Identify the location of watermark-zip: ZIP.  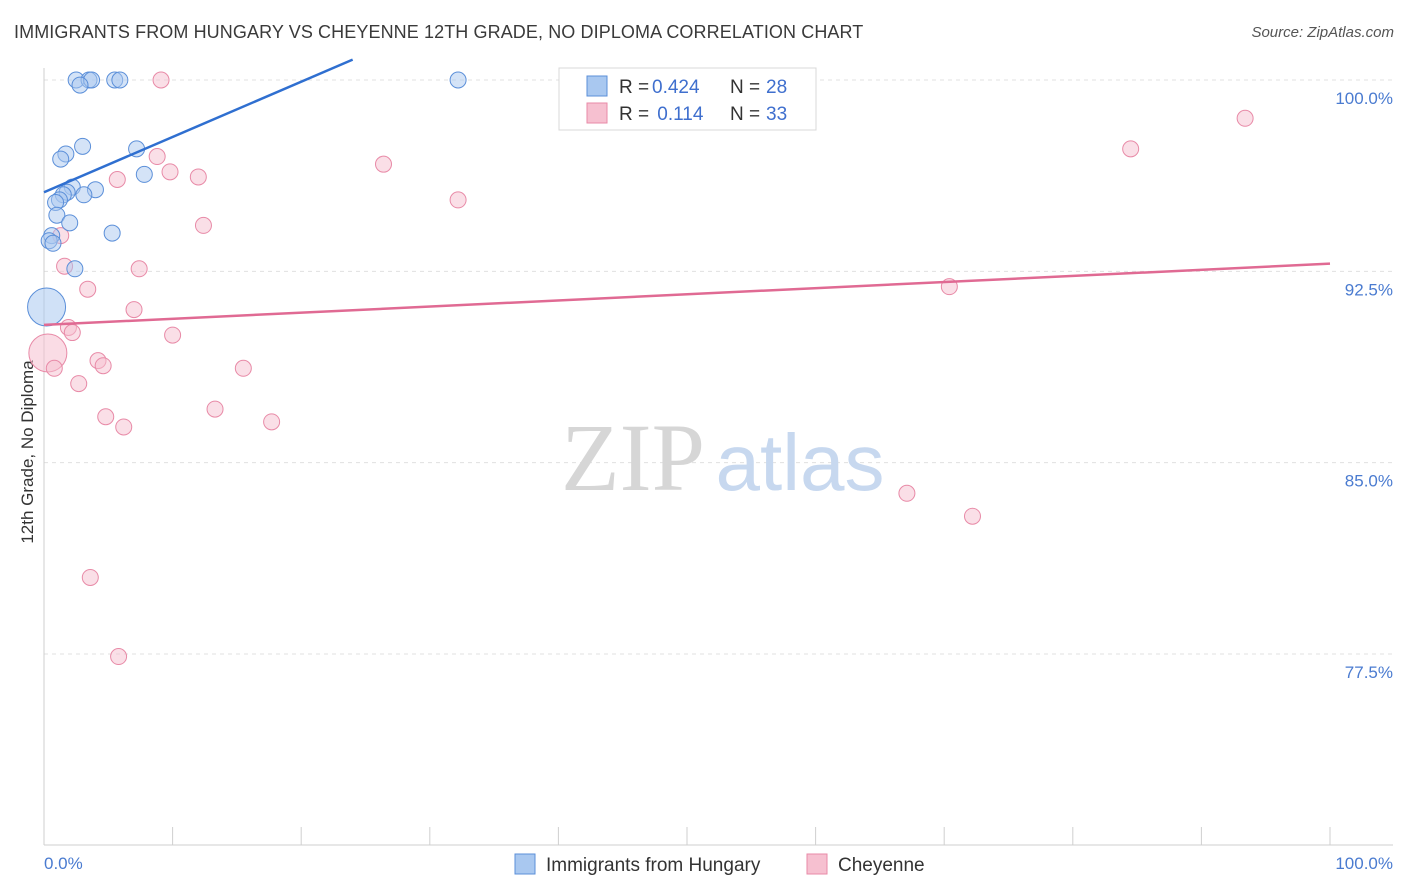
(633, 457).